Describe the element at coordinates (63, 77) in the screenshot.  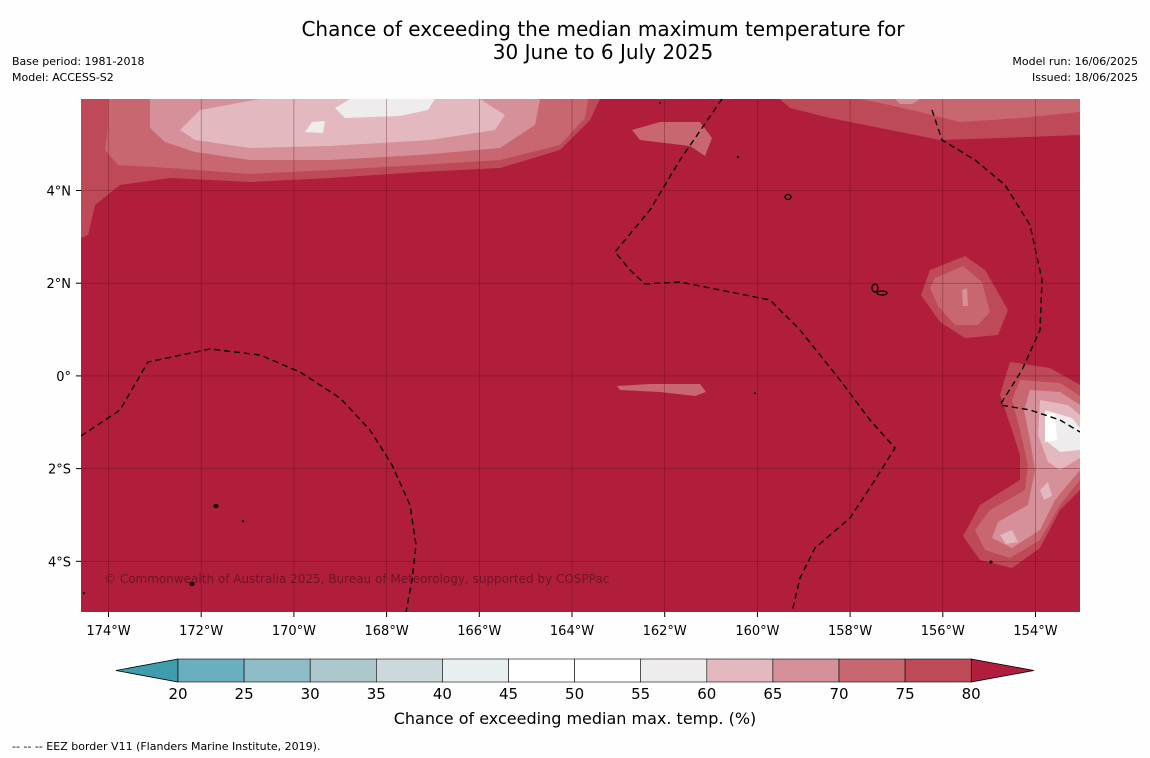
I see `model-name: Model: ACCESS-S2` at that location.